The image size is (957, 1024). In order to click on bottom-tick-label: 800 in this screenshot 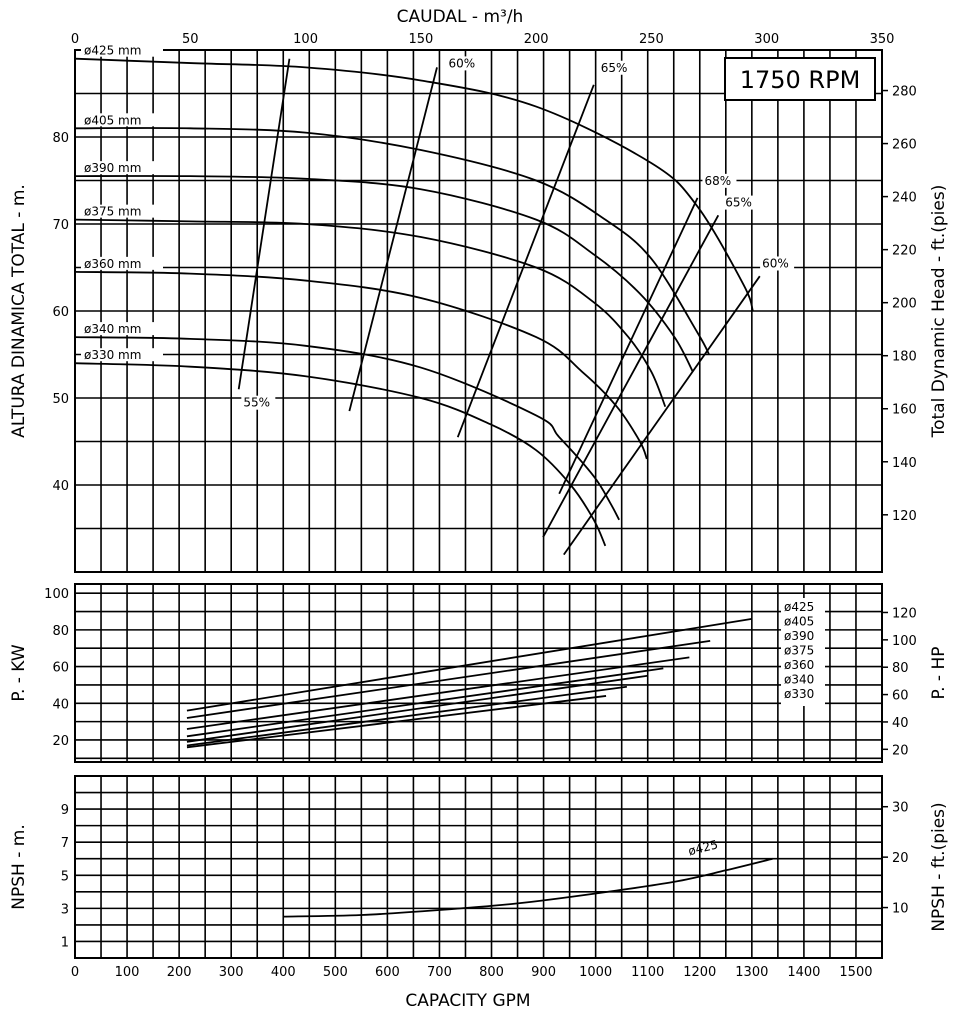, I will do `click(491, 972)`.